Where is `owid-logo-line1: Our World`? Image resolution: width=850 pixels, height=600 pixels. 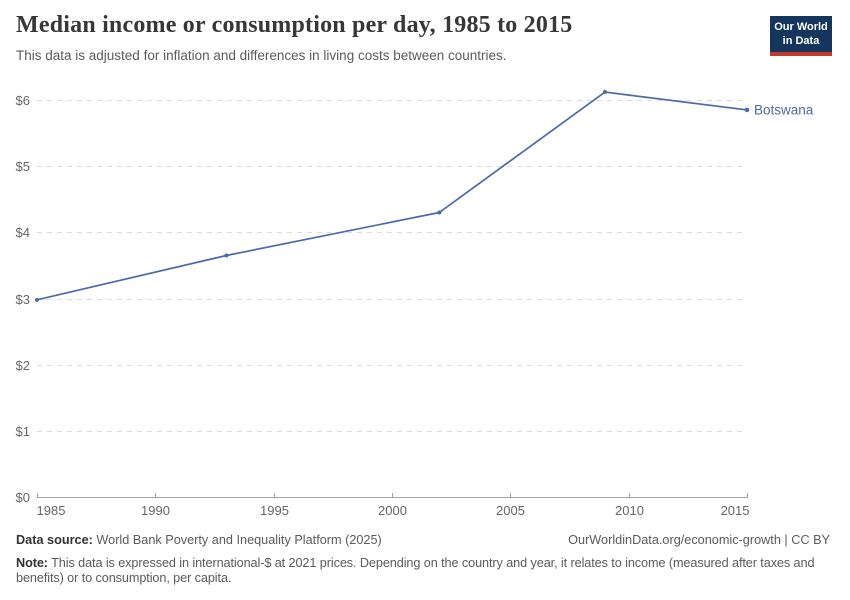 owid-logo-line1: Our World is located at coordinates (801, 27).